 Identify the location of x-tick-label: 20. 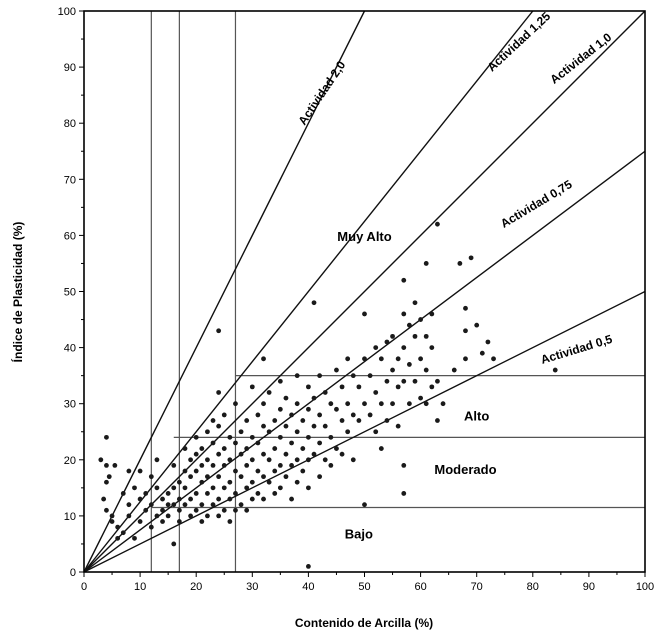
(196, 587).